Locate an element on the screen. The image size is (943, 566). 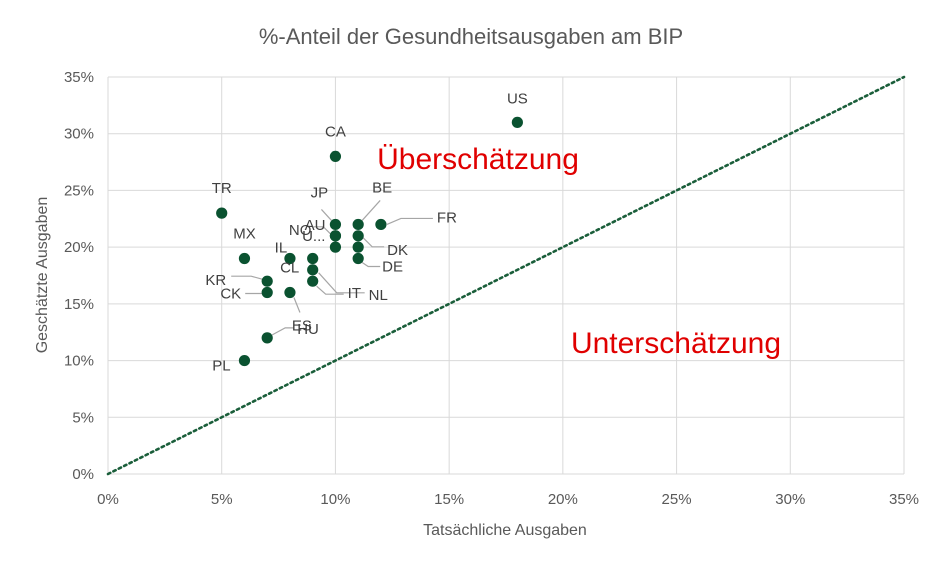
point-label: MX is located at coordinates (244, 233).